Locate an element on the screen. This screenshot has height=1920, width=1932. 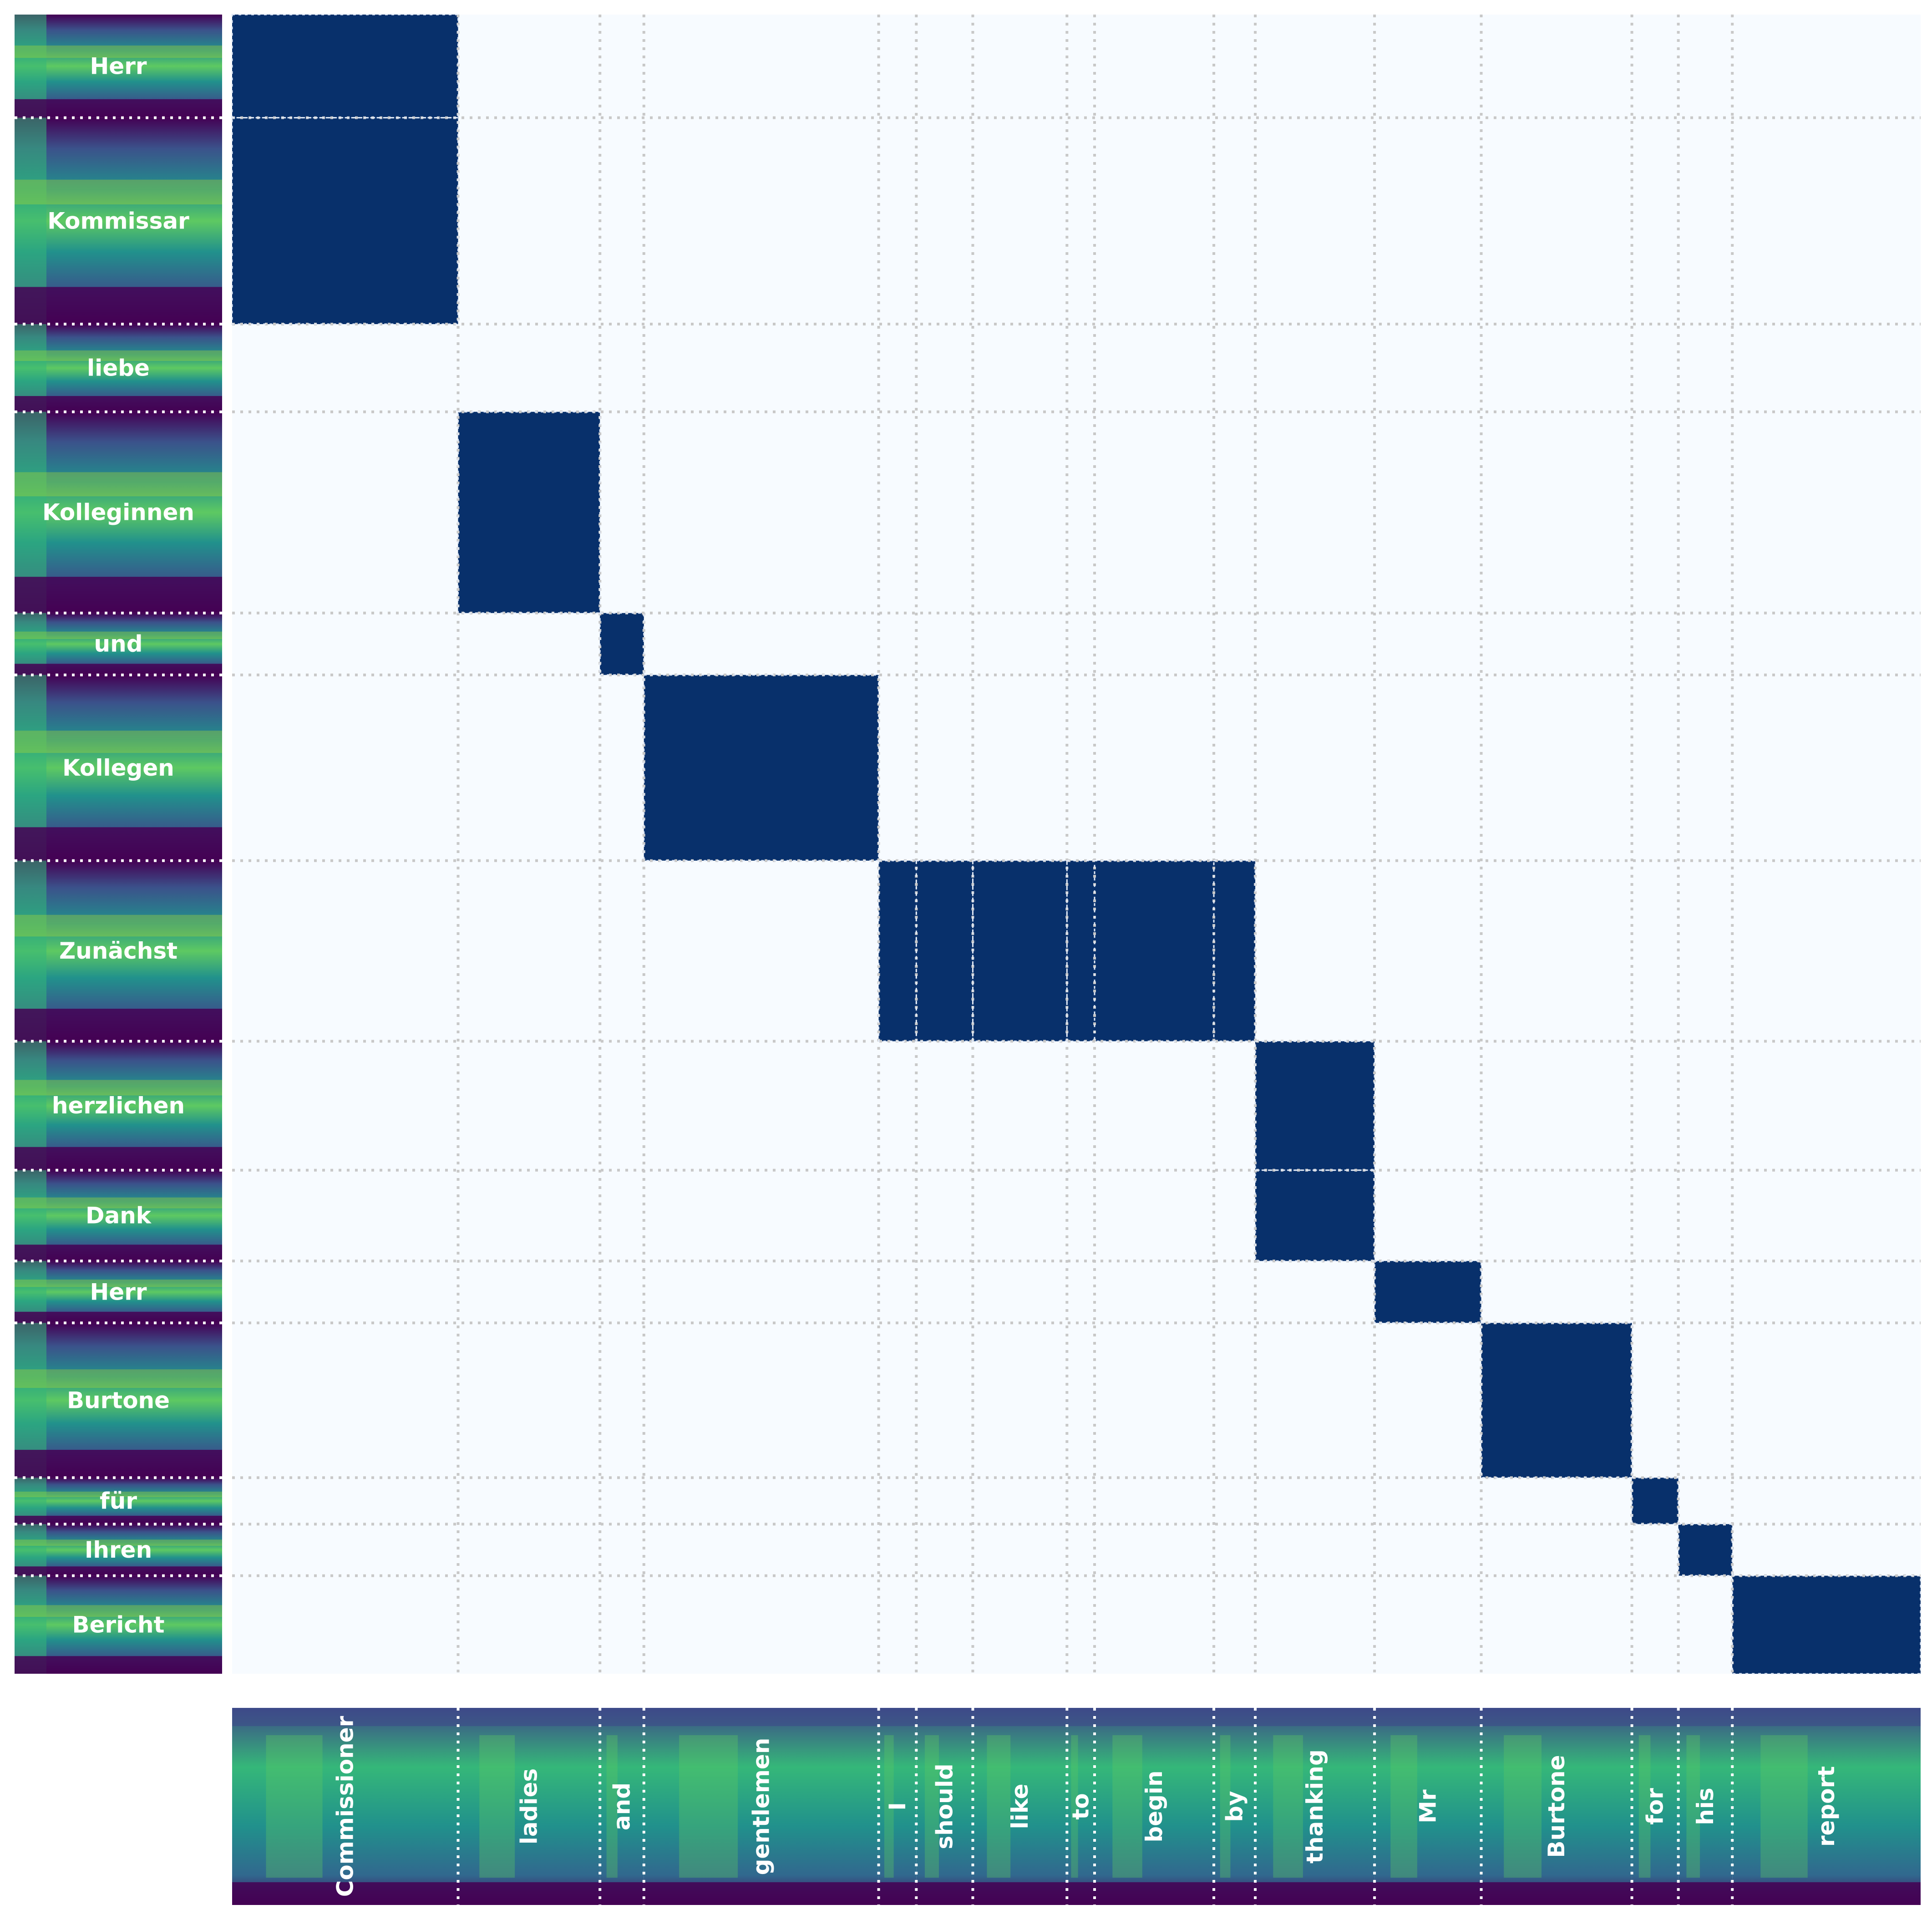
target-word-label: report is located at coordinates (1826, 1806).